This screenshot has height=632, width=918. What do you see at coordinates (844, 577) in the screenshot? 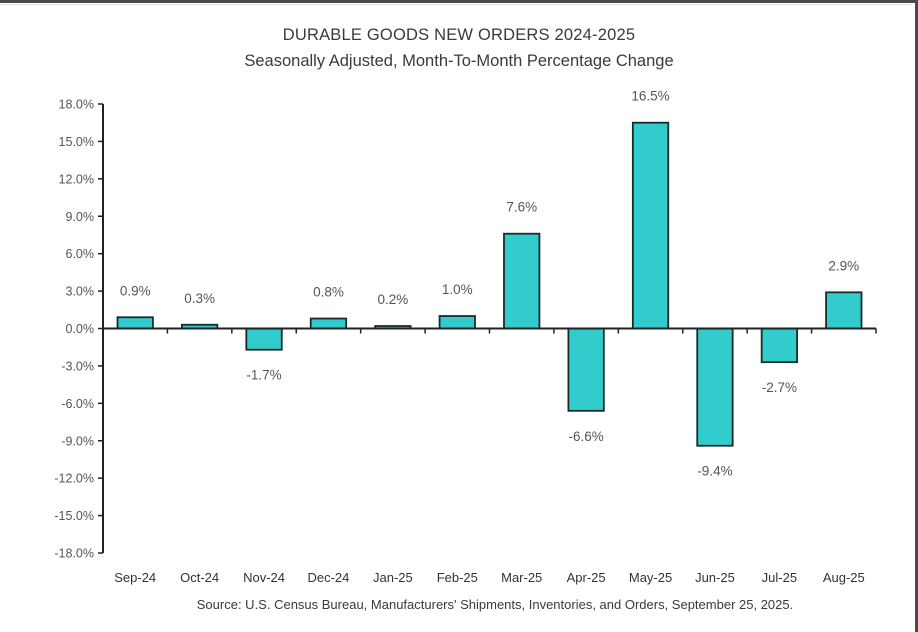
I see `x-tick-label: Aug-25` at bounding box center [844, 577].